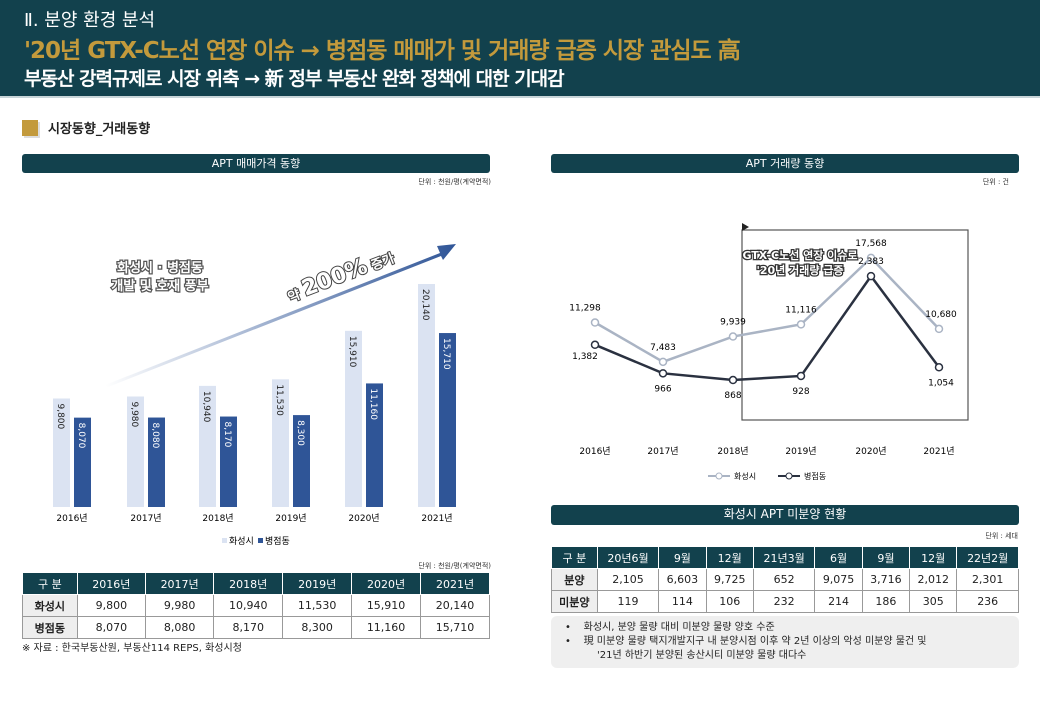 This screenshot has width=1040, height=720. I want to click on bar-value-label: 8,080, so click(155, 436).